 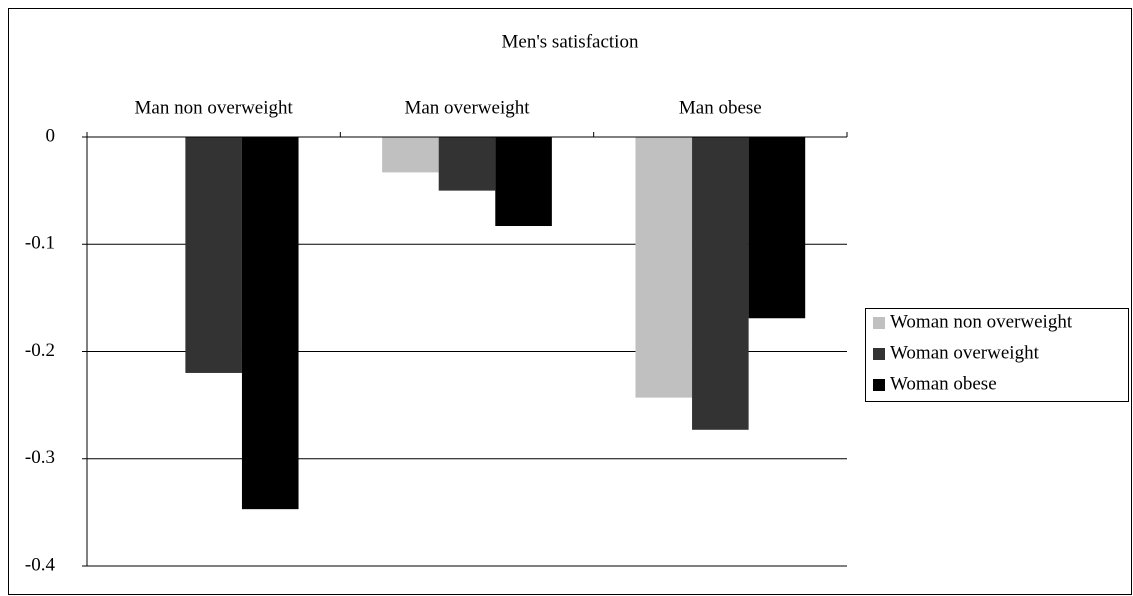 I want to click on y-tick-label: -0.2, so click(x=40, y=350).